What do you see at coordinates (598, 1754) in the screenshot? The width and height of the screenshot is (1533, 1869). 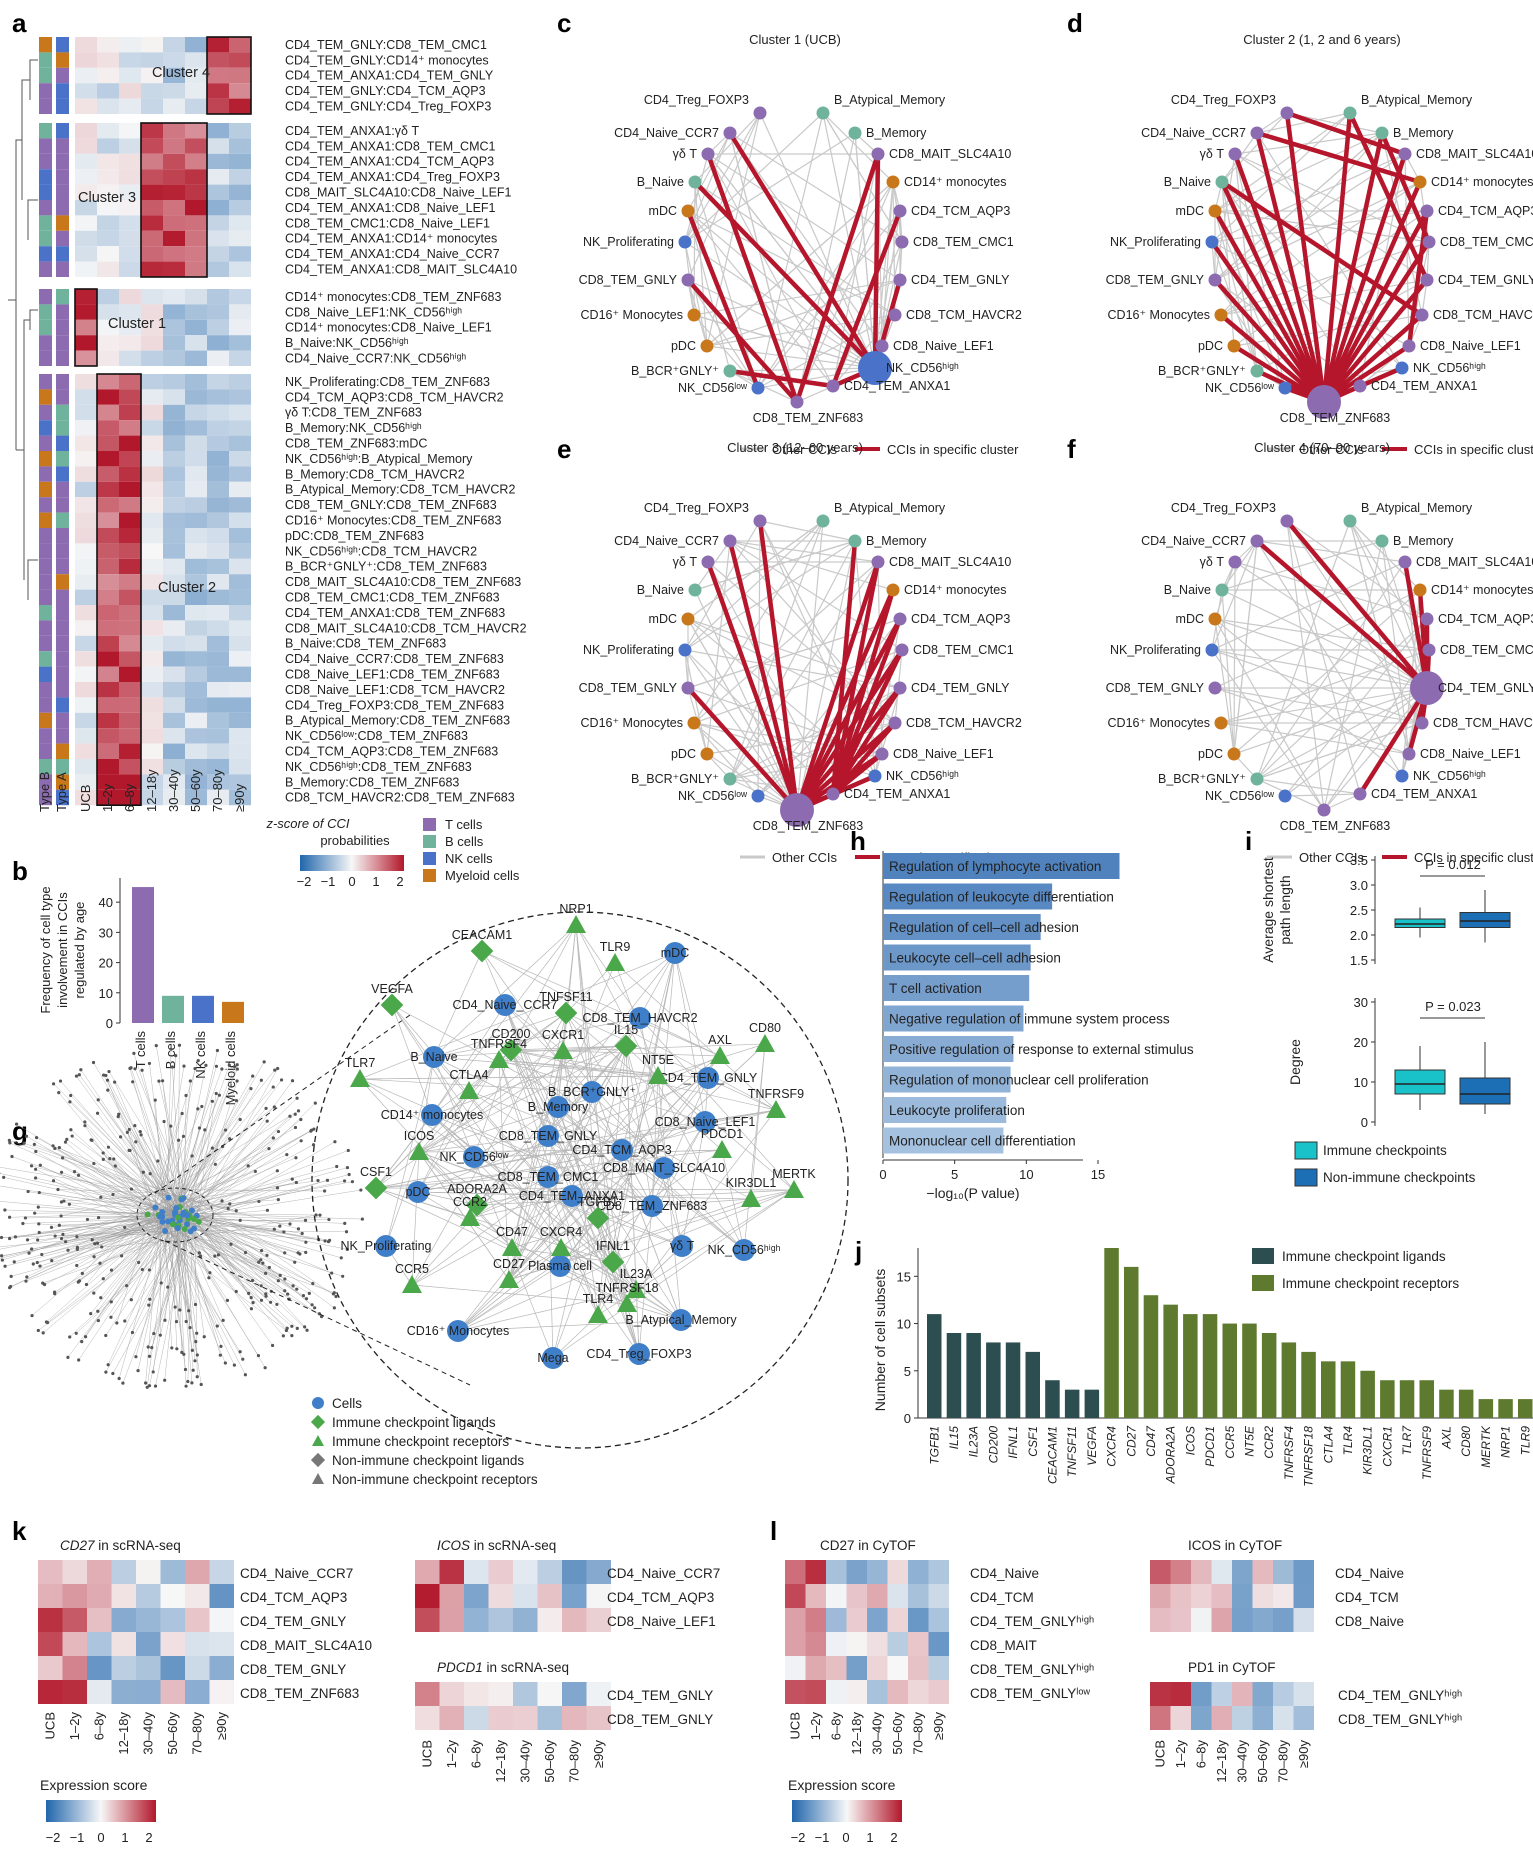 I see `age-label: ≥90y` at bounding box center [598, 1754].